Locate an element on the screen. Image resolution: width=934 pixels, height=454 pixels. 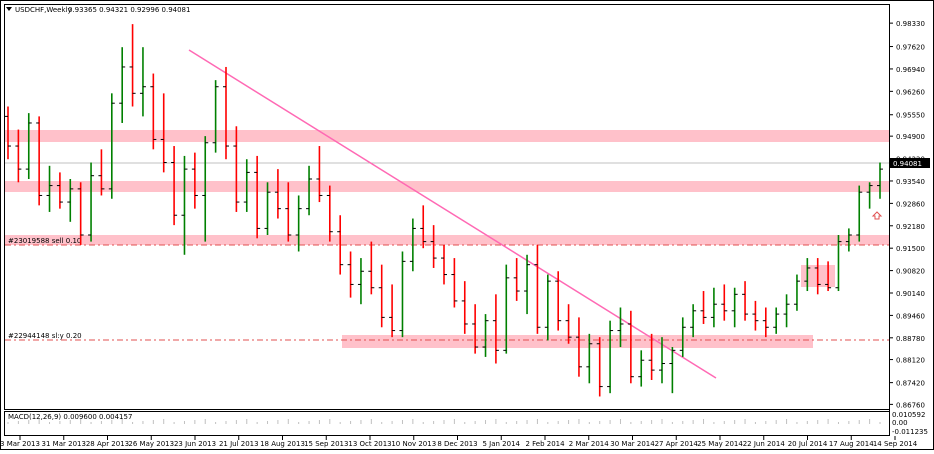
macd-label: MACD(12,26,9) 0.009600 0.004157 is located at coordinates (70, 417).